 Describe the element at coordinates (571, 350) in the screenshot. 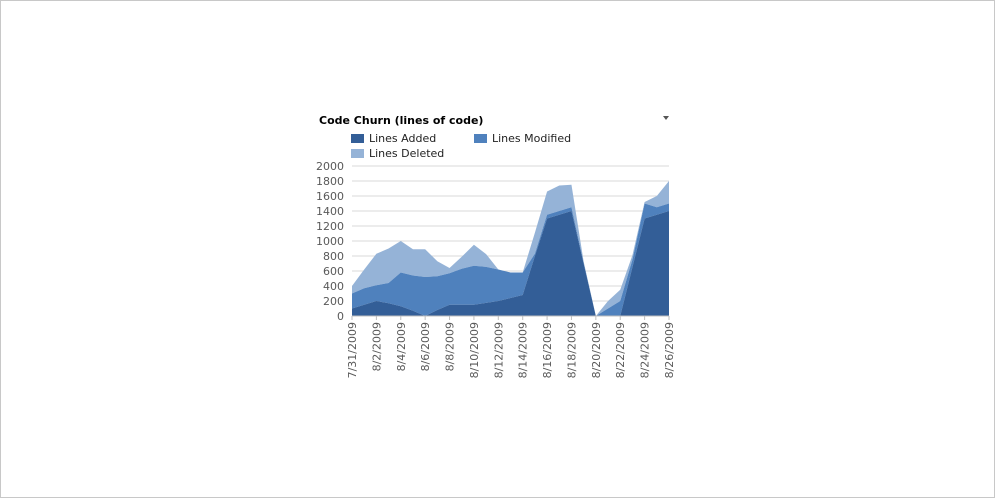

I see `x-tick-label: 8/18/2009` at that location.